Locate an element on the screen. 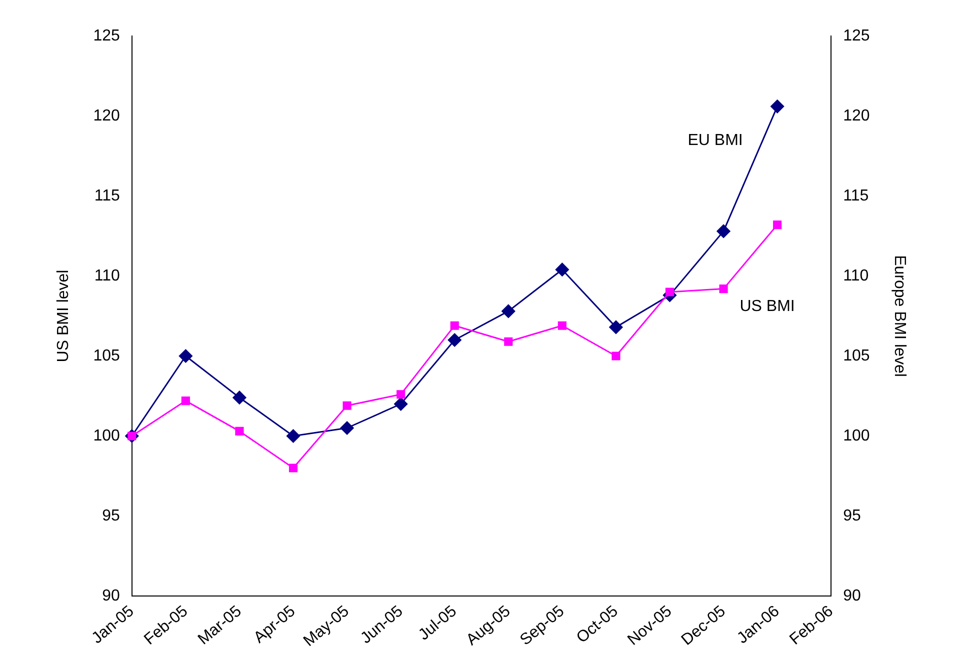 This screenshot has height=661, width=963. y-tick-label: 95 is located at coordinates (111, 515).